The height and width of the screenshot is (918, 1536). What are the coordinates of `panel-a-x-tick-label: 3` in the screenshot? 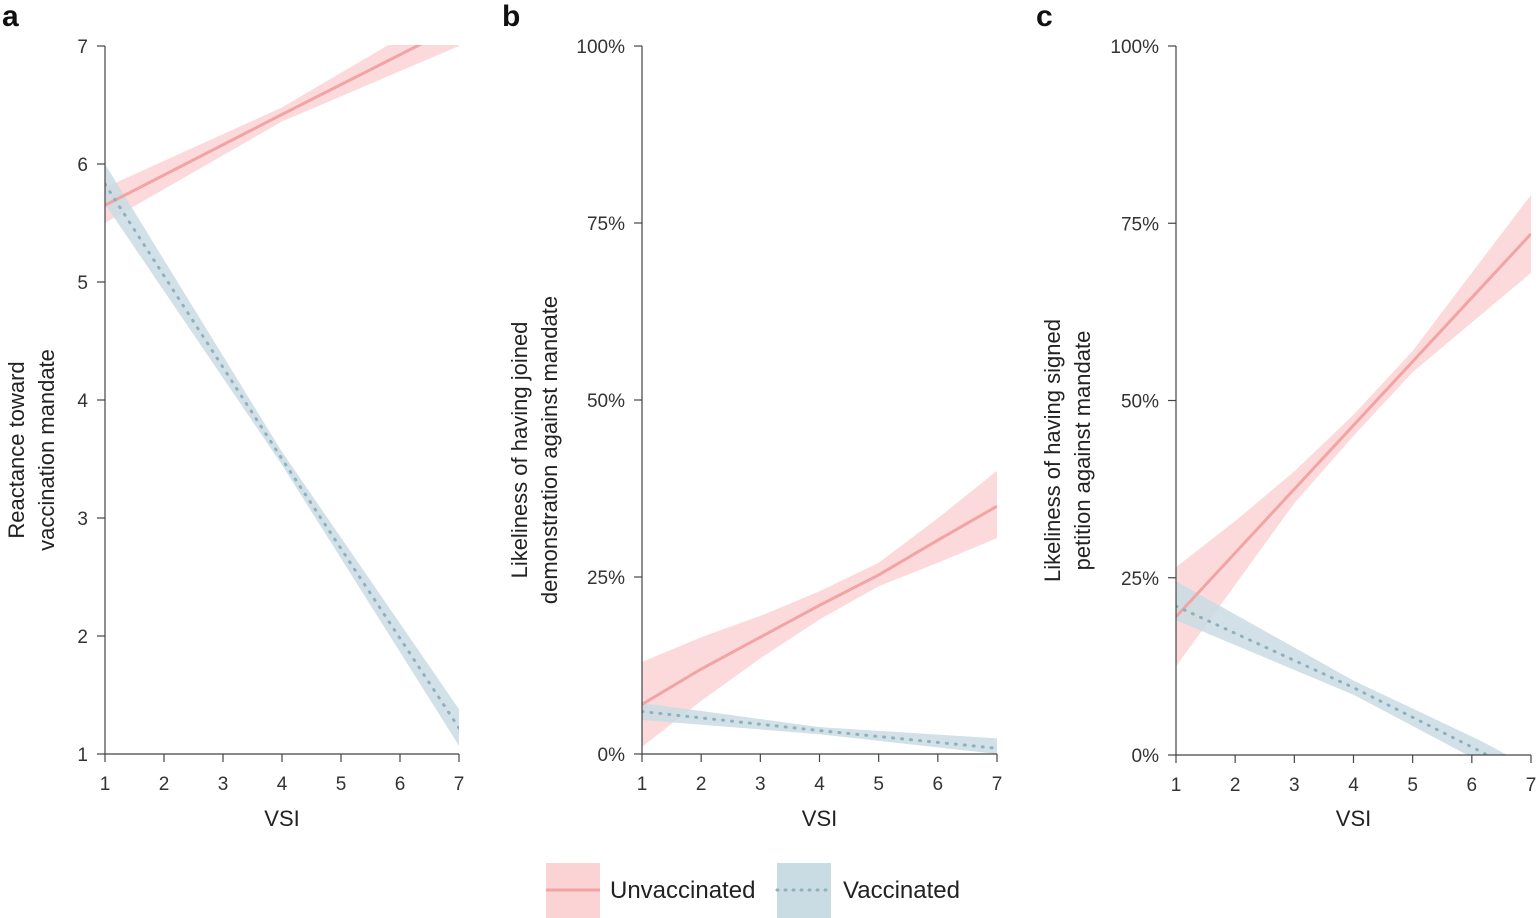 It's located at (223, 784).